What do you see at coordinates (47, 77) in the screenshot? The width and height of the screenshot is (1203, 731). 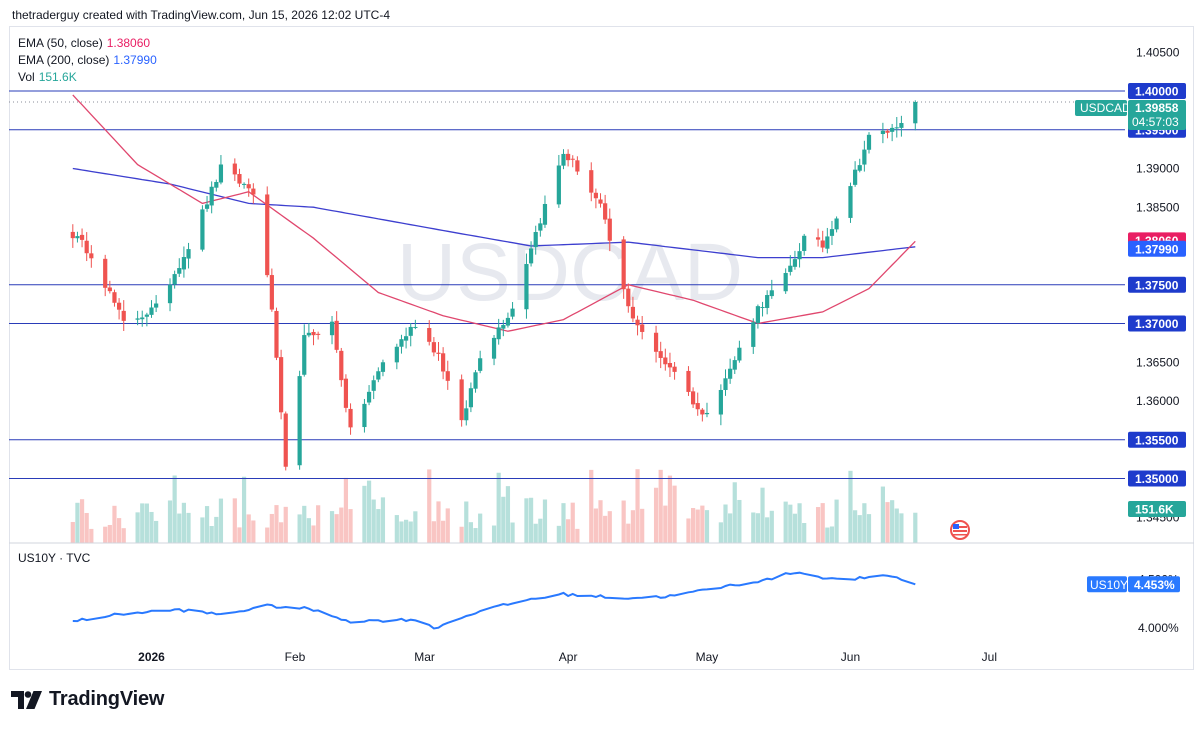 I see `volume-legend: Vol 151.6K` at bounding box center [47, 77].